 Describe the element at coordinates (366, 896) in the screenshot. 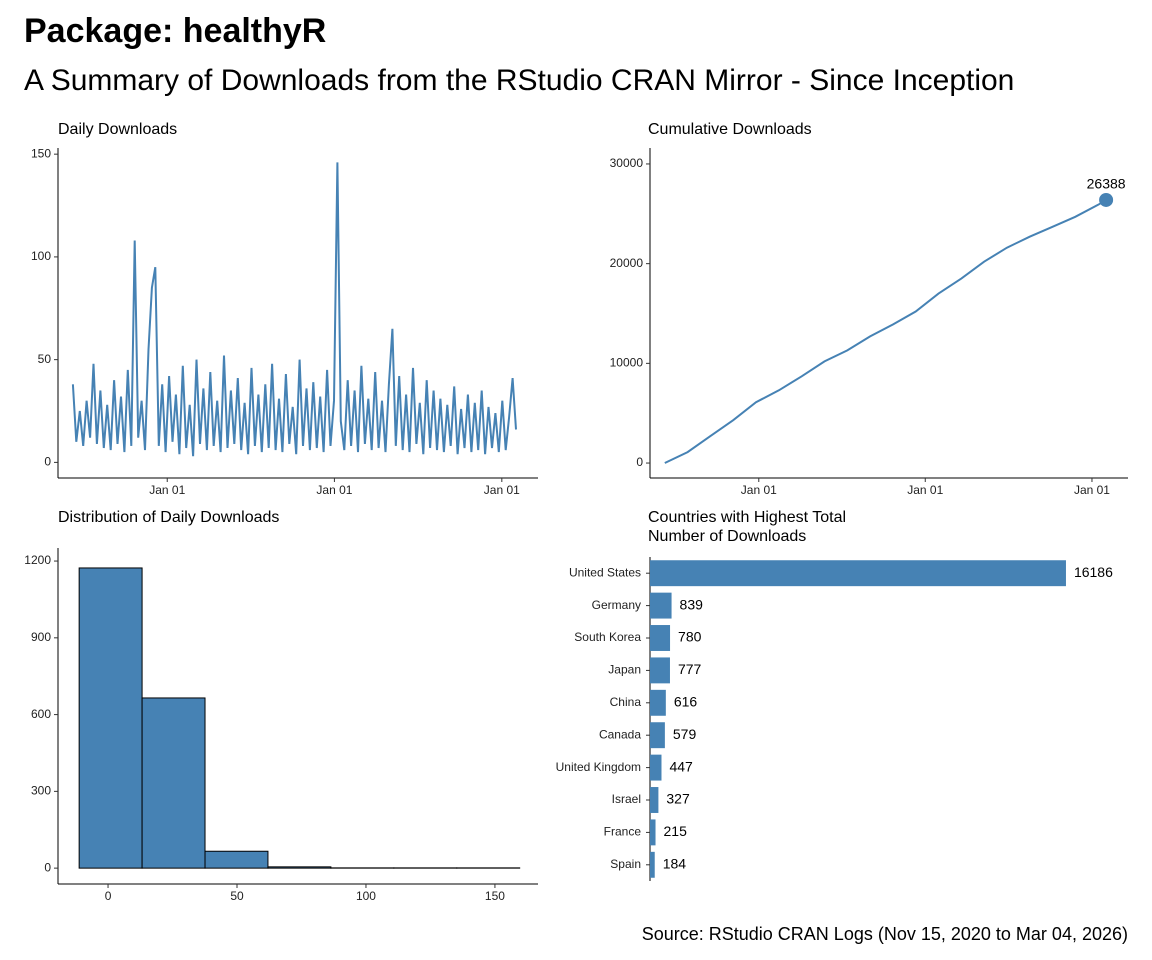

I see `x-tick-label: 100` at that location.